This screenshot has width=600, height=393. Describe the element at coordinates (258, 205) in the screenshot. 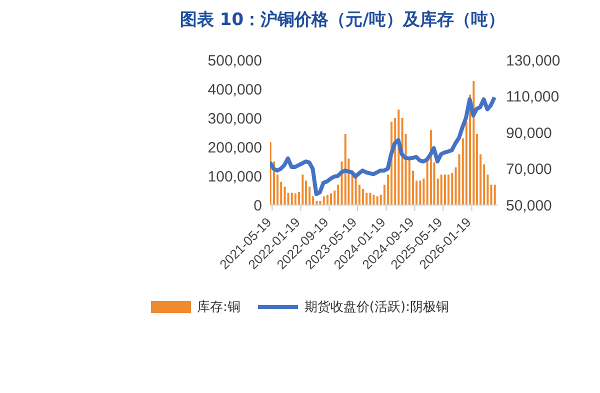

I see `y-tick-label: 0` at that location.